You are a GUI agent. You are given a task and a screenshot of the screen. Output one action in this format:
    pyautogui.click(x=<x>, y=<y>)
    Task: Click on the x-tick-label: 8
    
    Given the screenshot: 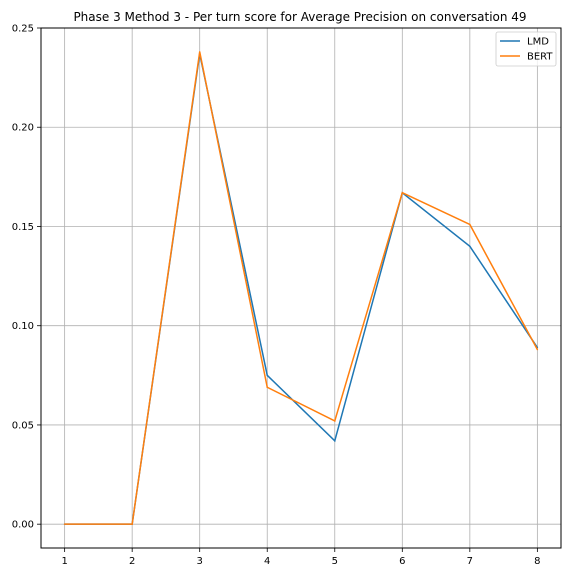 What is the action you would take?
    pyautogui.click(x=537, y=561)
    